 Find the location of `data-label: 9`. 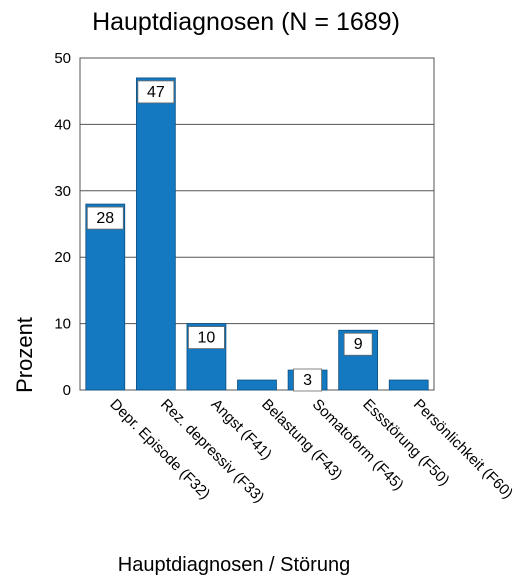

data-label: 9 is located at coordinates (358, 344).